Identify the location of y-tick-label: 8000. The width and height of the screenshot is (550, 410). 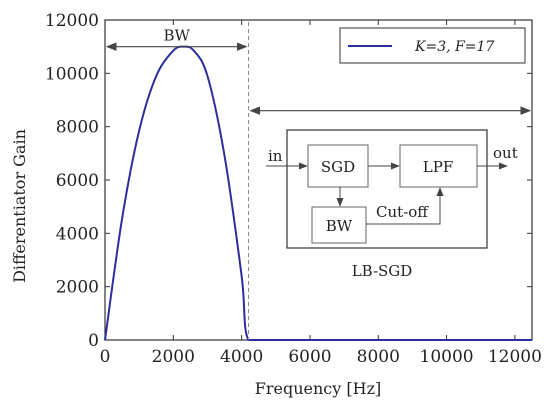
(77, 128).